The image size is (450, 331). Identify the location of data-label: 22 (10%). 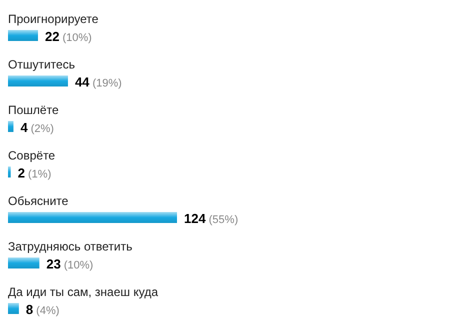
(68, 36).